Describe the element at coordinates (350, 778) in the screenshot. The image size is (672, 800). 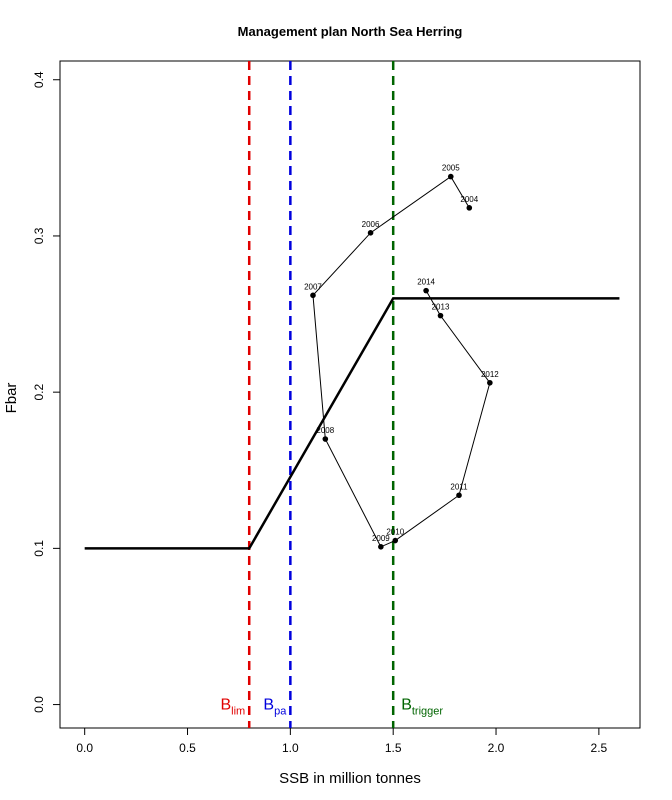
I see `x-axis-label: SSB in million tonnes` at that location.